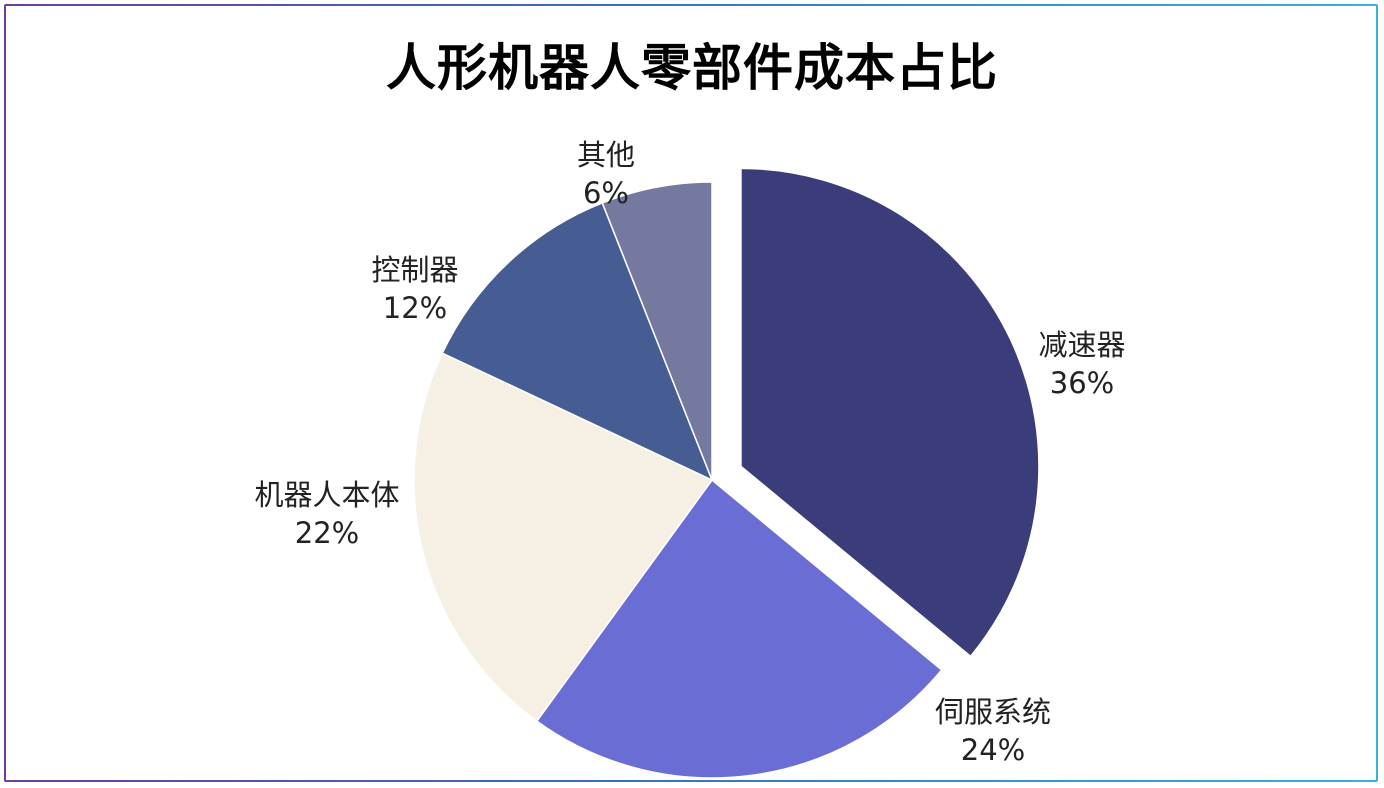  I want to click on label-controller-percent: 12%, so click(415, 308).